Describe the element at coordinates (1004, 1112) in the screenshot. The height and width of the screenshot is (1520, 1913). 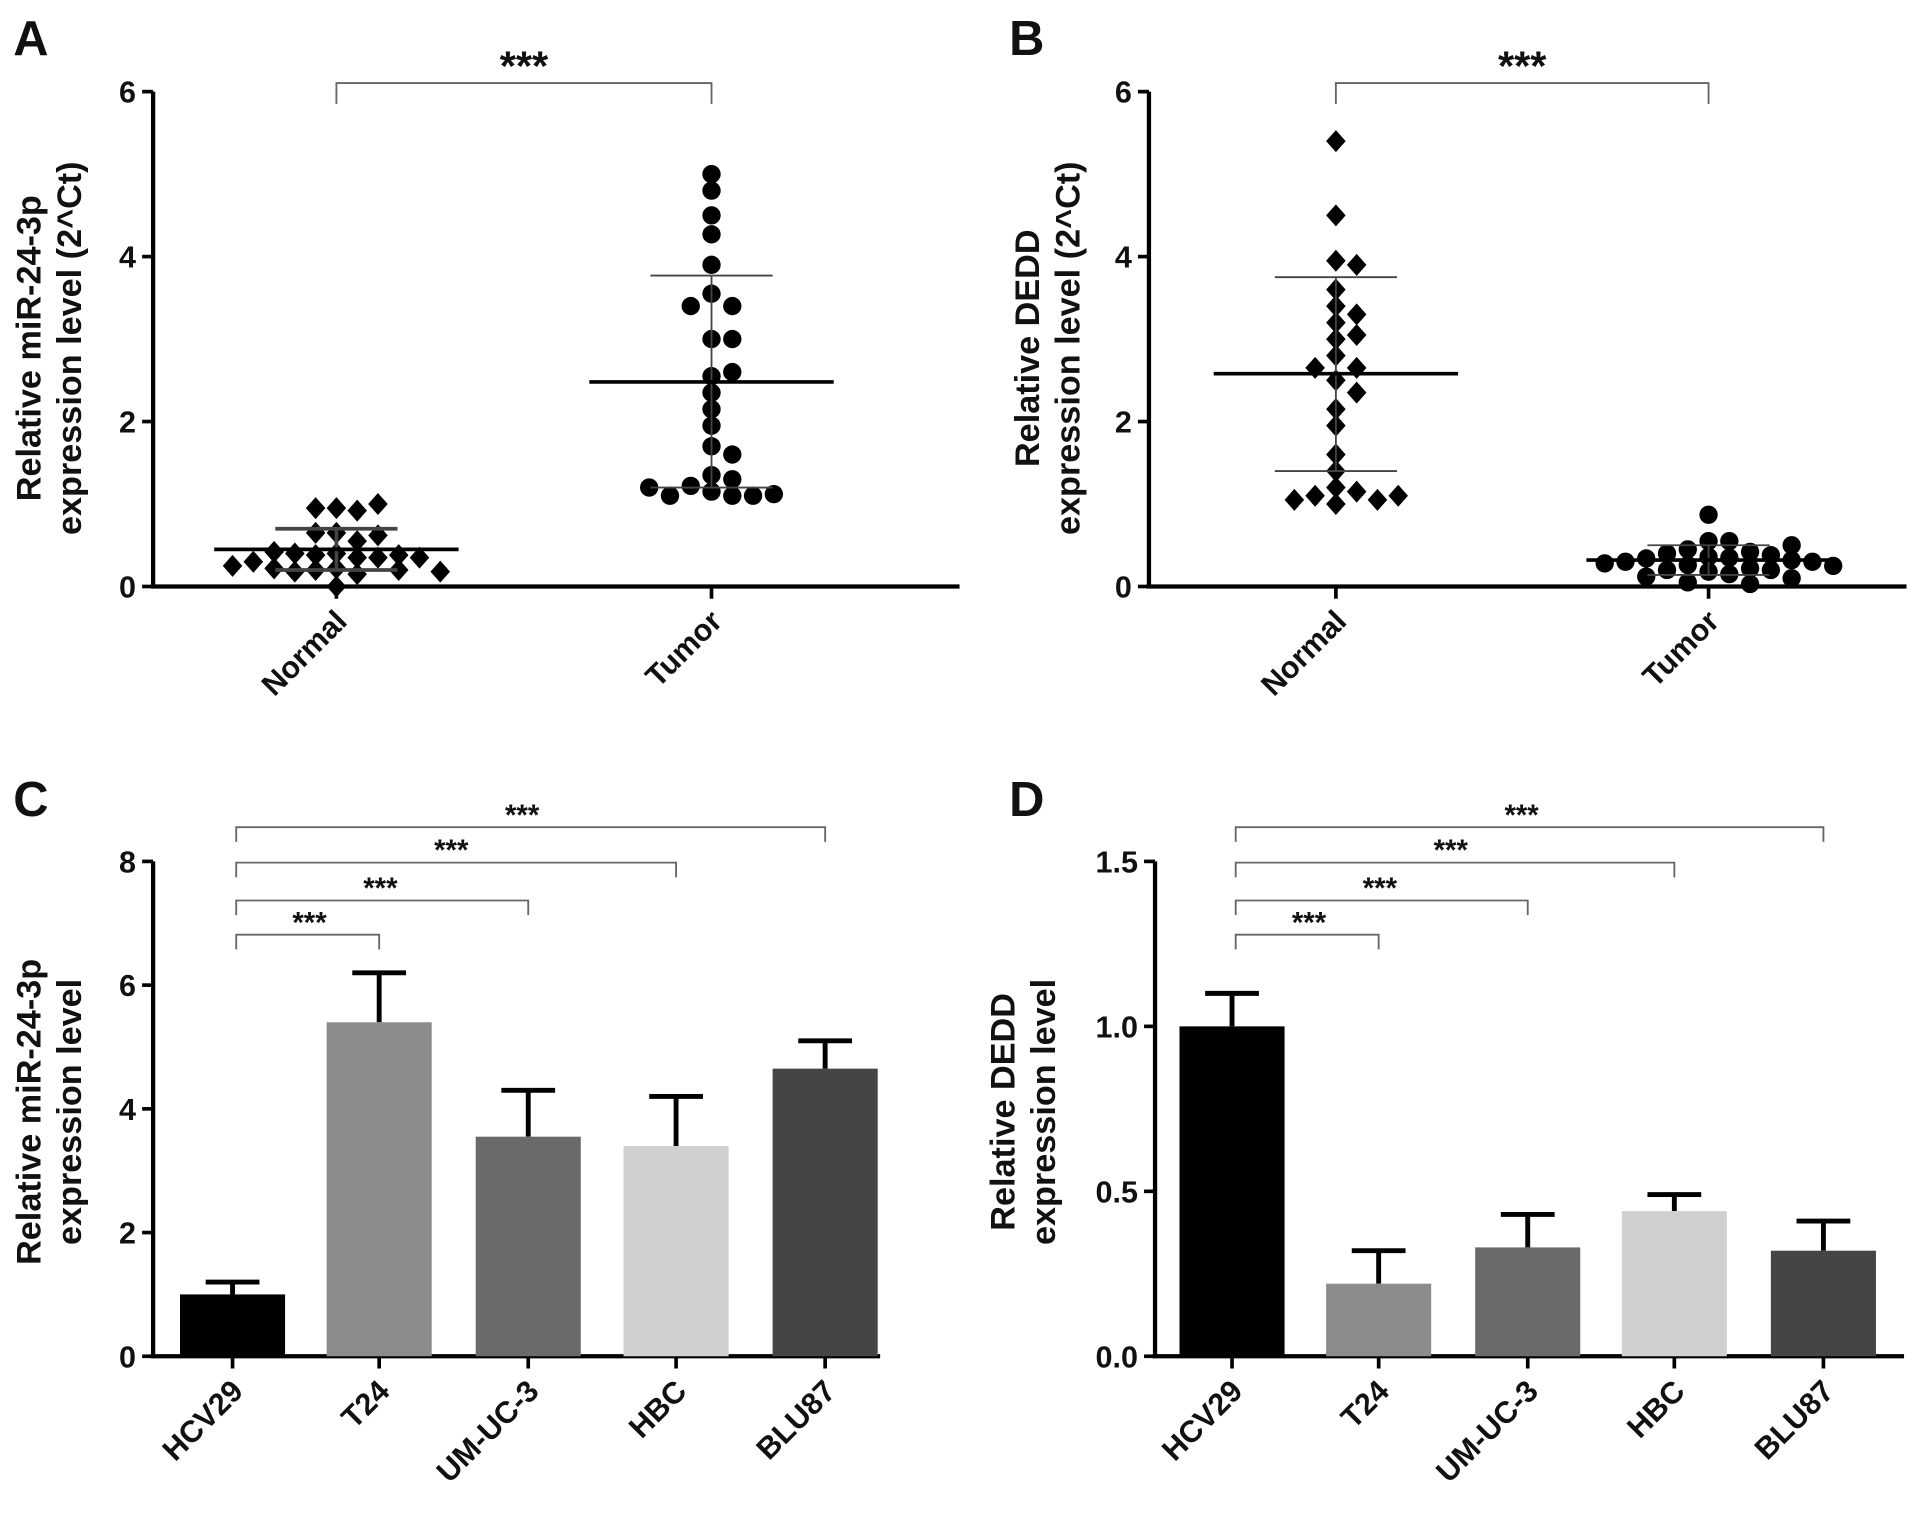
I see `y-axis-label-line: Relative DEDD` at that location.